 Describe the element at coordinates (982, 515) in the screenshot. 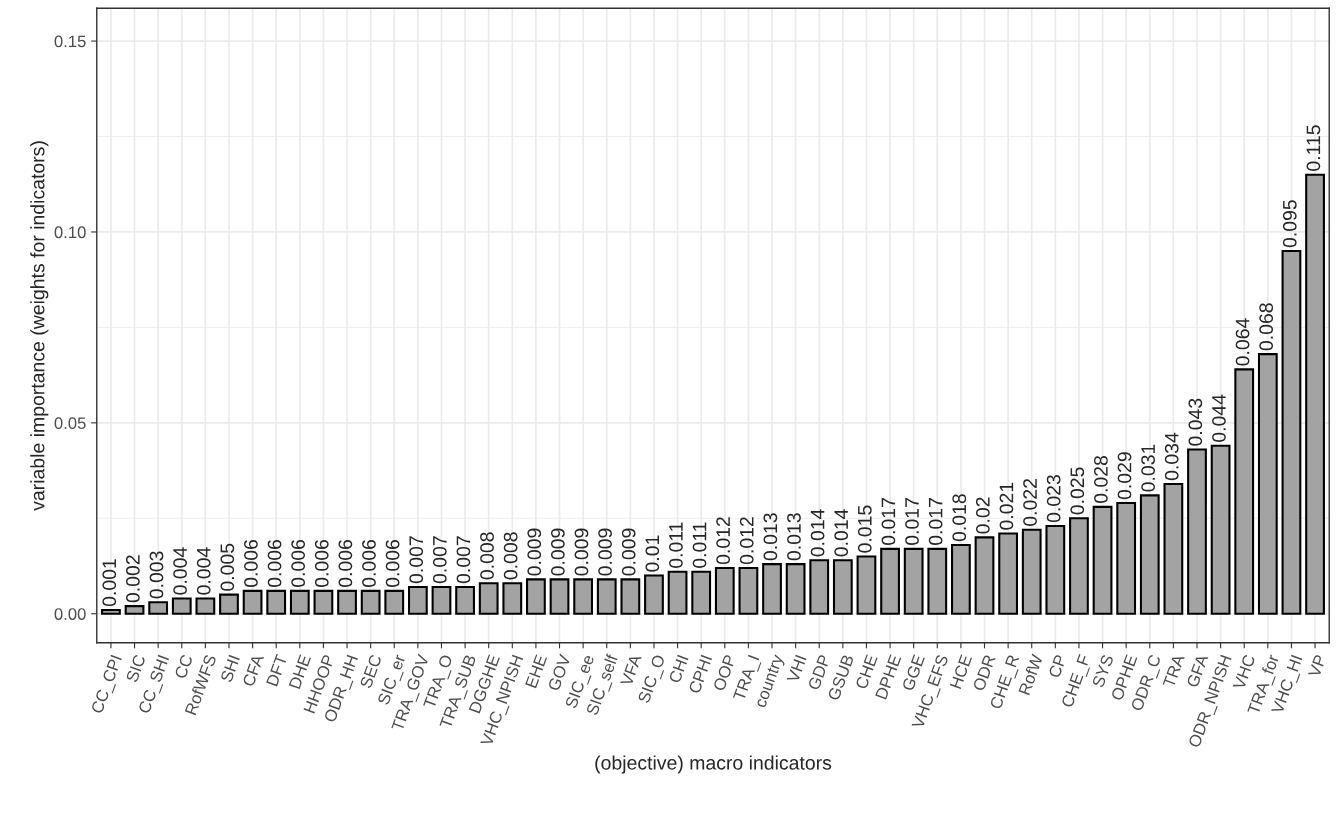

I see `data-label: 0.02` at that location.